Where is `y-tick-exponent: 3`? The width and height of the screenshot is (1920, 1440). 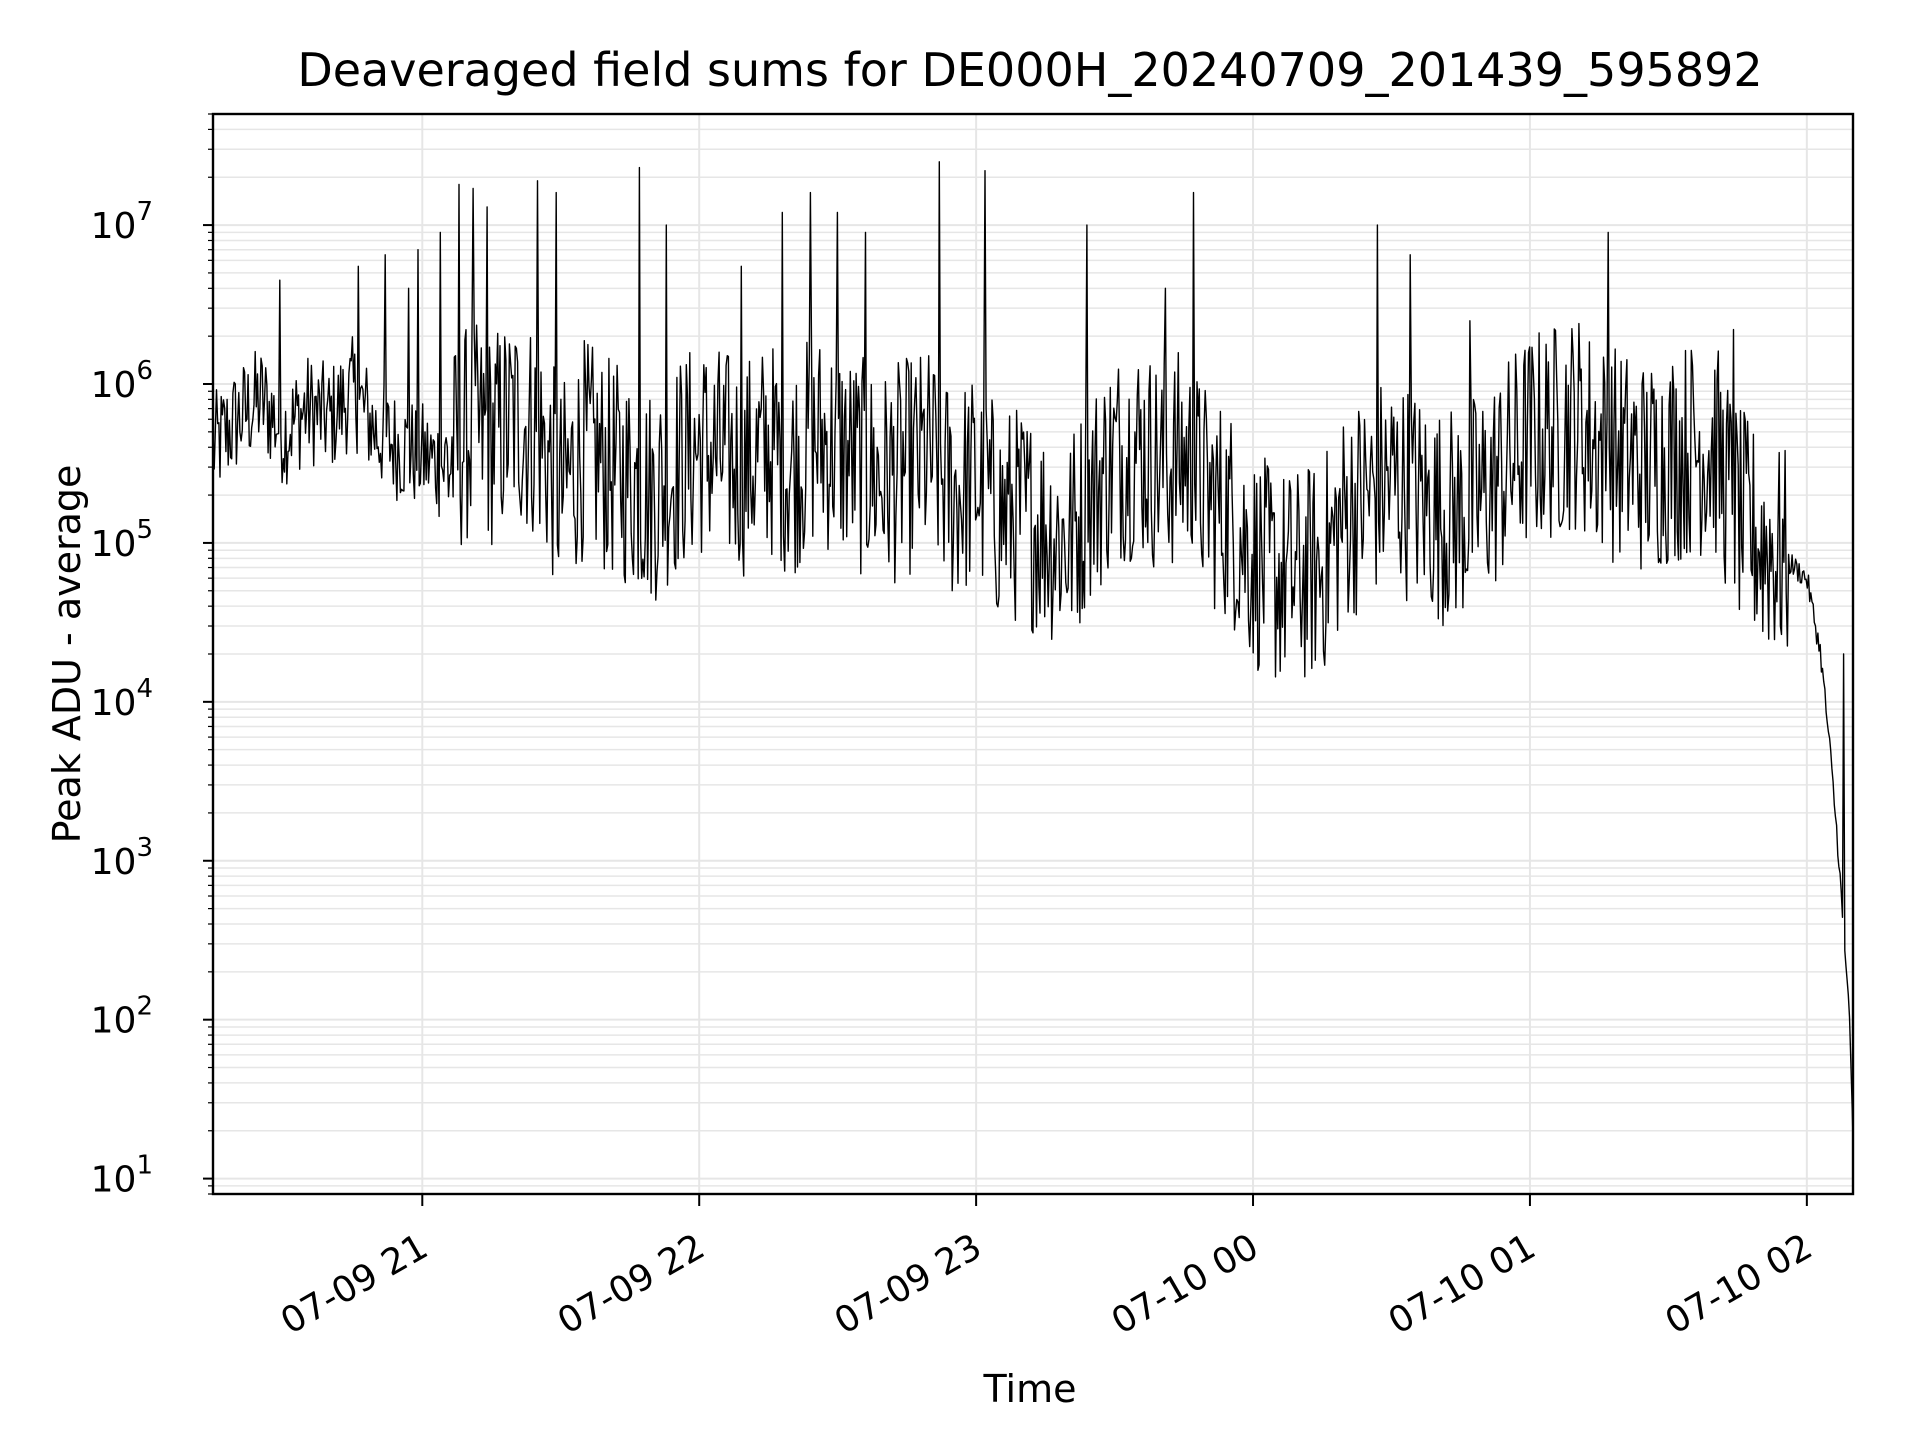
y-tick-exponent: 3 is located at coordinates (144, 848).